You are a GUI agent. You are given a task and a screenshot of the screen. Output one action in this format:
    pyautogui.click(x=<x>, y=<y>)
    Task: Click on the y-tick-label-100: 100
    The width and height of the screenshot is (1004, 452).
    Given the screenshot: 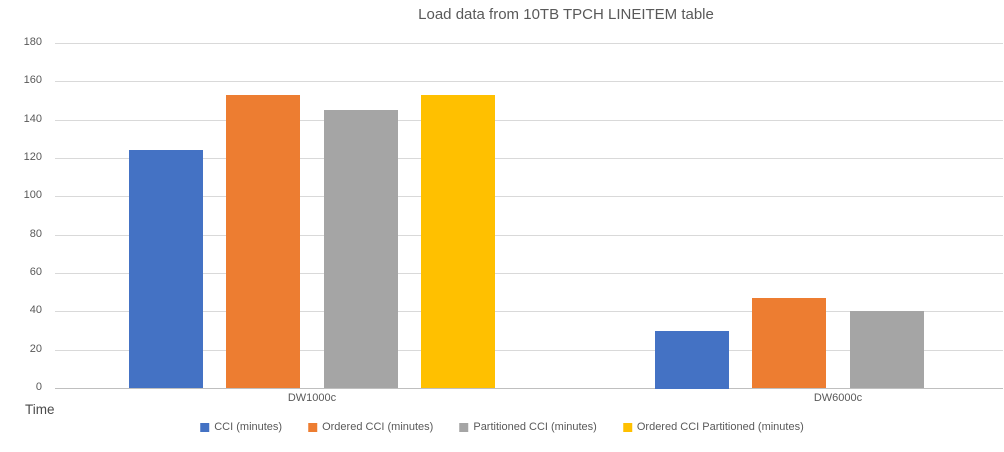 What is the action you would take?
    pyautogui.click(x=32, y=195)
    